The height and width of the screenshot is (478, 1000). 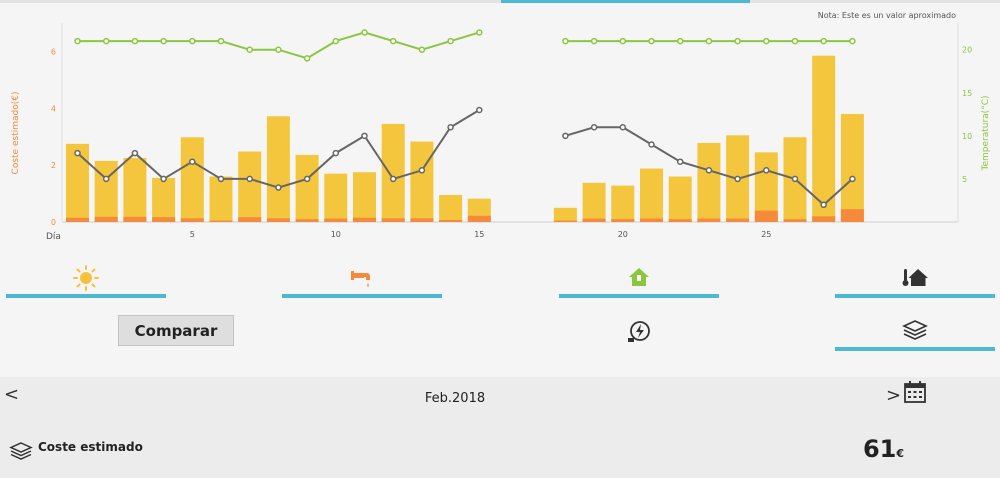 I want to click on stack-tab-underline, so click(x=915, y=349).